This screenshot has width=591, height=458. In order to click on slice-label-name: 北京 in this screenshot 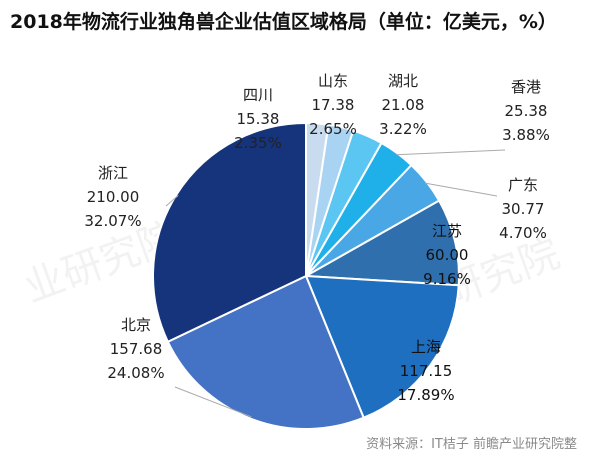, I will do `click(136, 325)`.